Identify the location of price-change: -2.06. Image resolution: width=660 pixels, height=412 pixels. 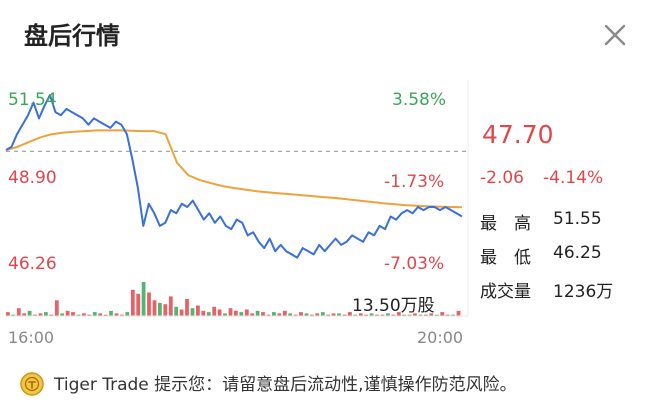
(502, 178).